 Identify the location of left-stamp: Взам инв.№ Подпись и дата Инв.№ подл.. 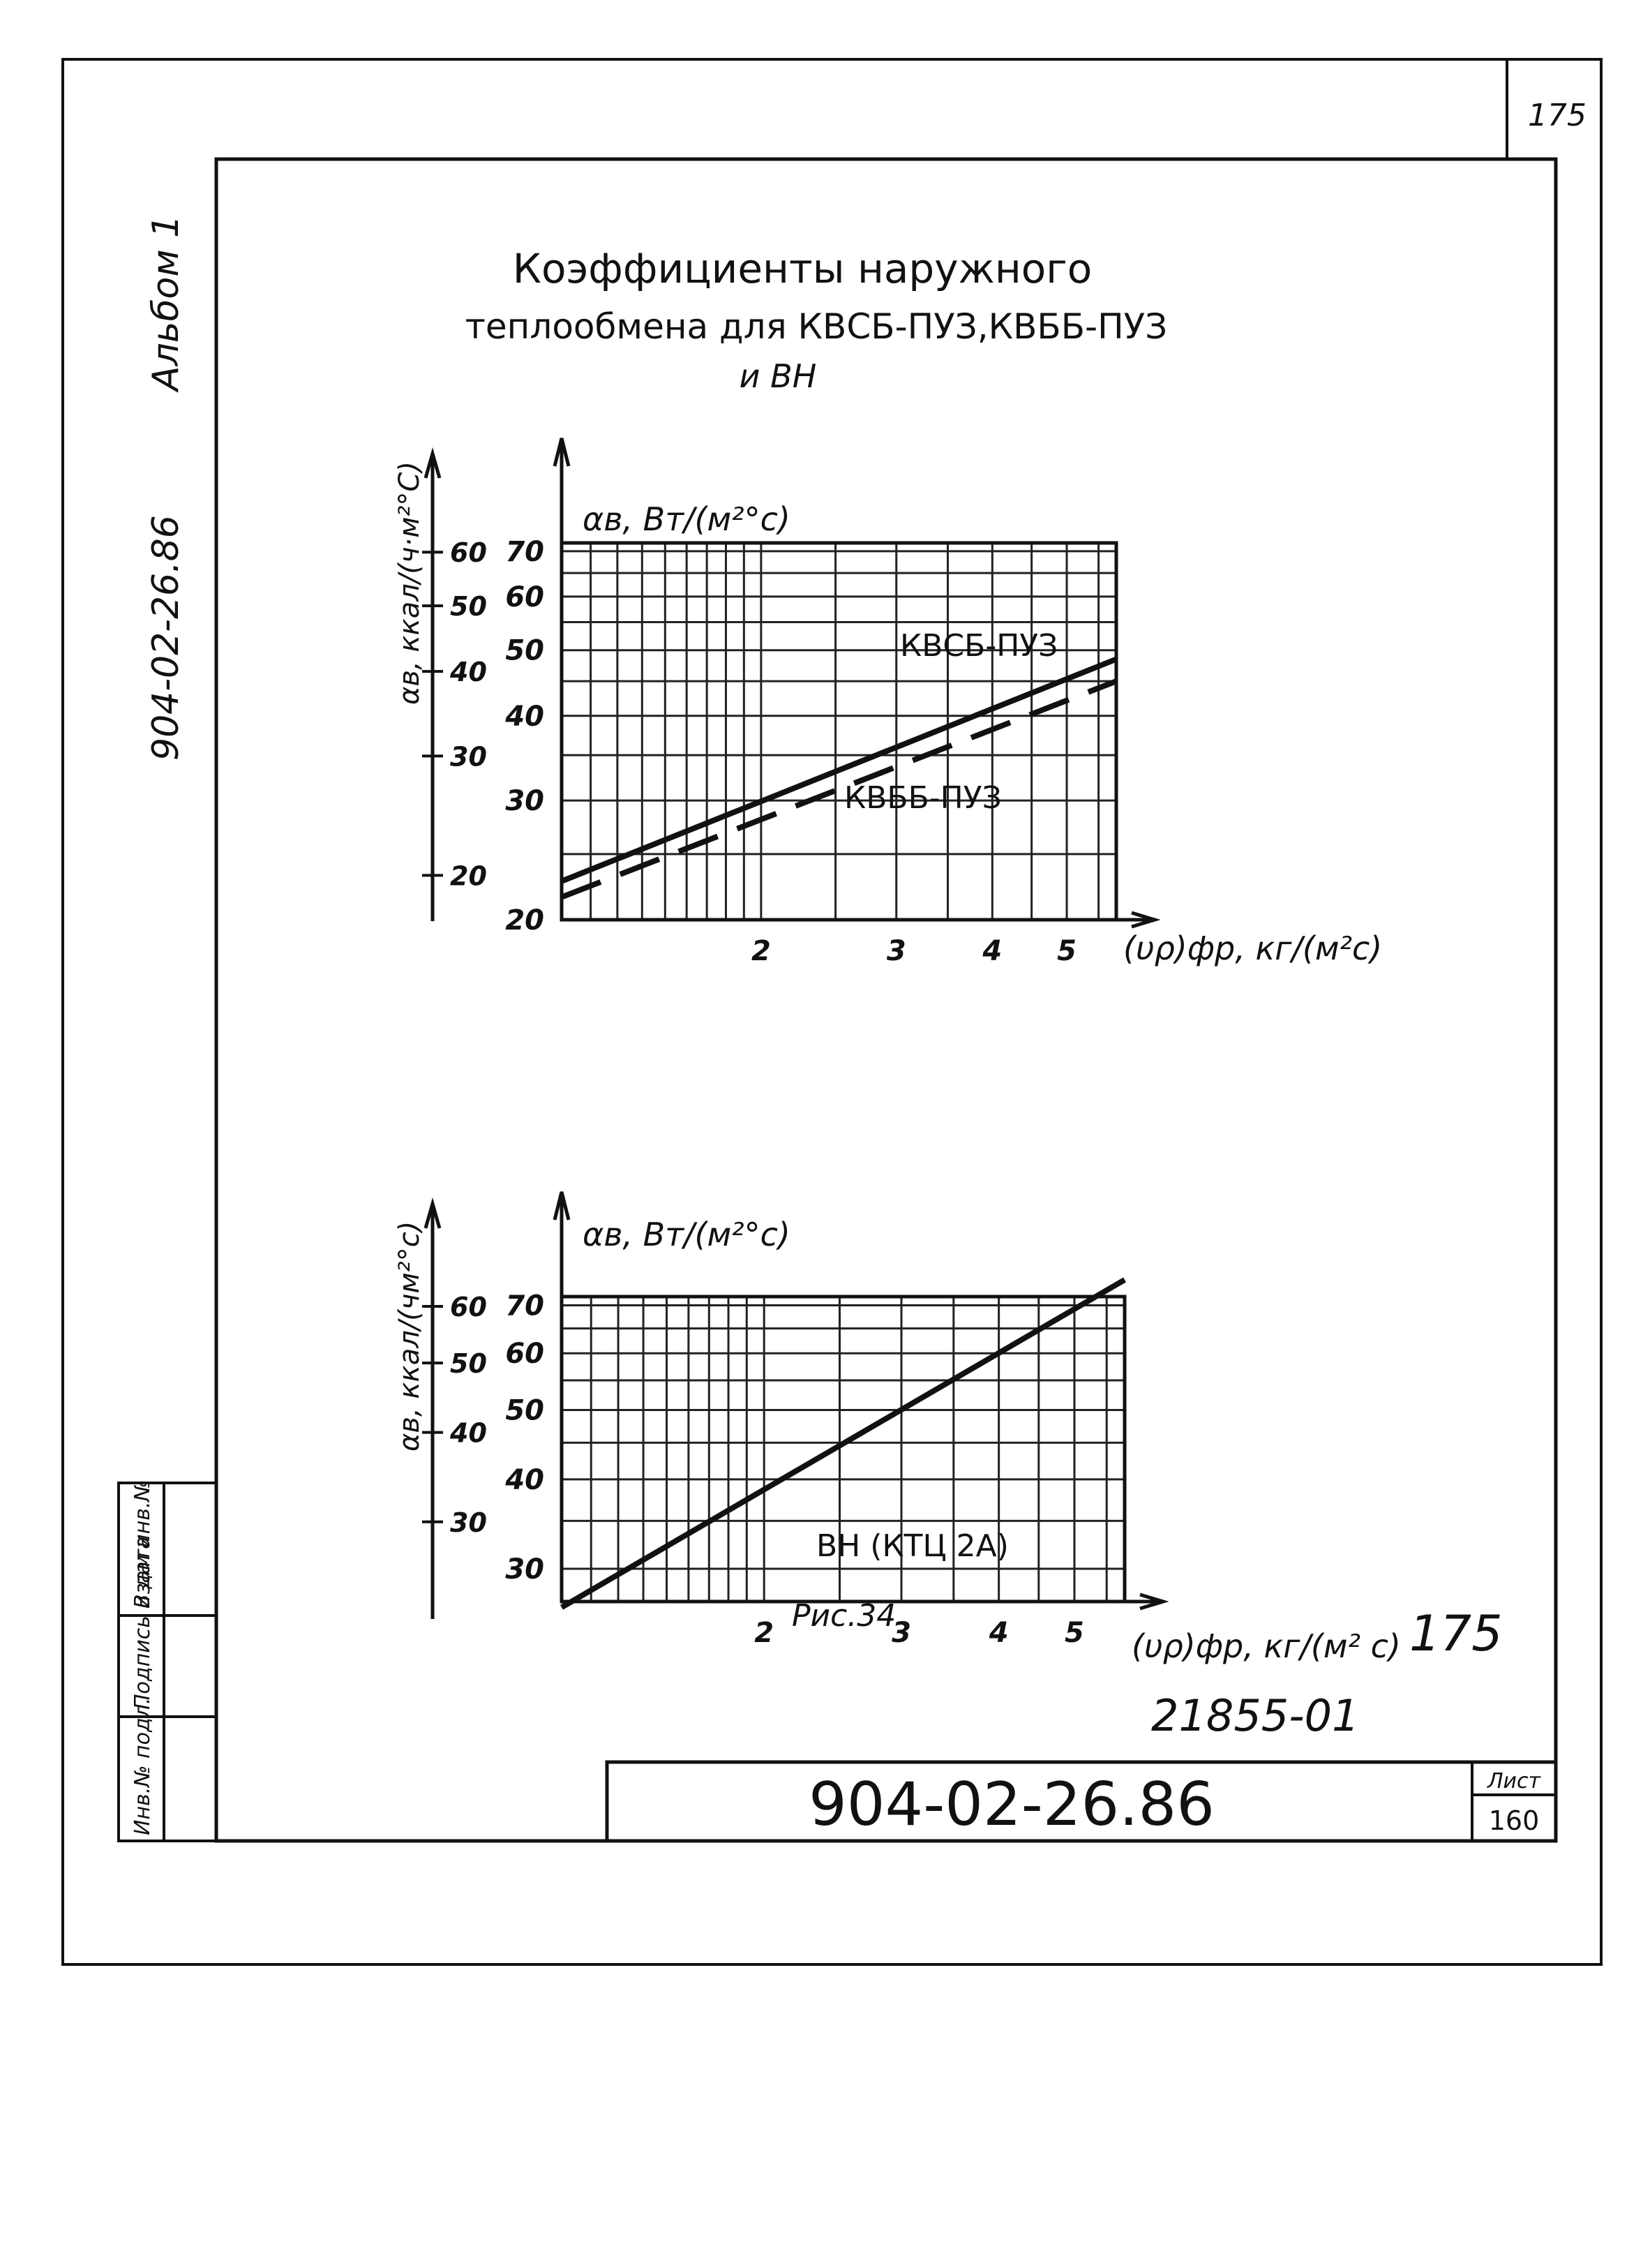
(167, 1660).